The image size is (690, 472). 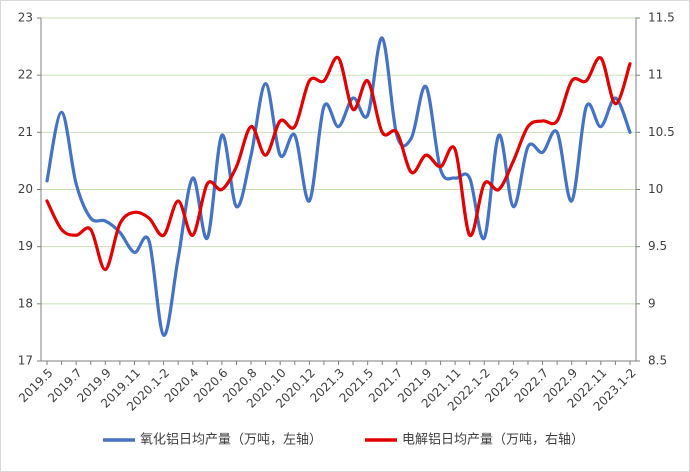 What do you see at coordinates (25, 303) in the screenshot?
I see `y-tick-label: 18` at bounding box center [25, 303].